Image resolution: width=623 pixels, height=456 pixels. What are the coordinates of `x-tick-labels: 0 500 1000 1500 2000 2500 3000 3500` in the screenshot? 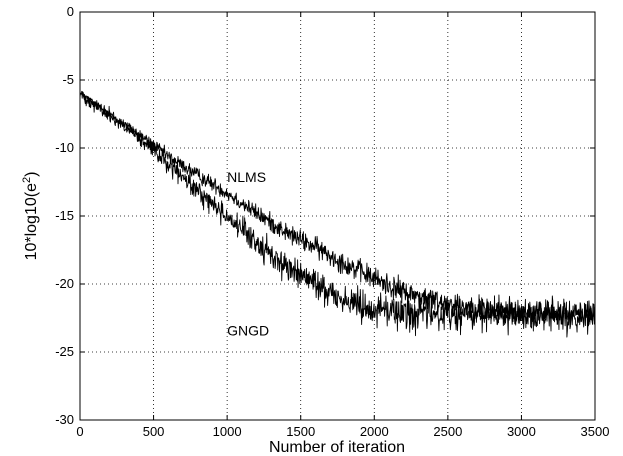 It's located at (342, 431).